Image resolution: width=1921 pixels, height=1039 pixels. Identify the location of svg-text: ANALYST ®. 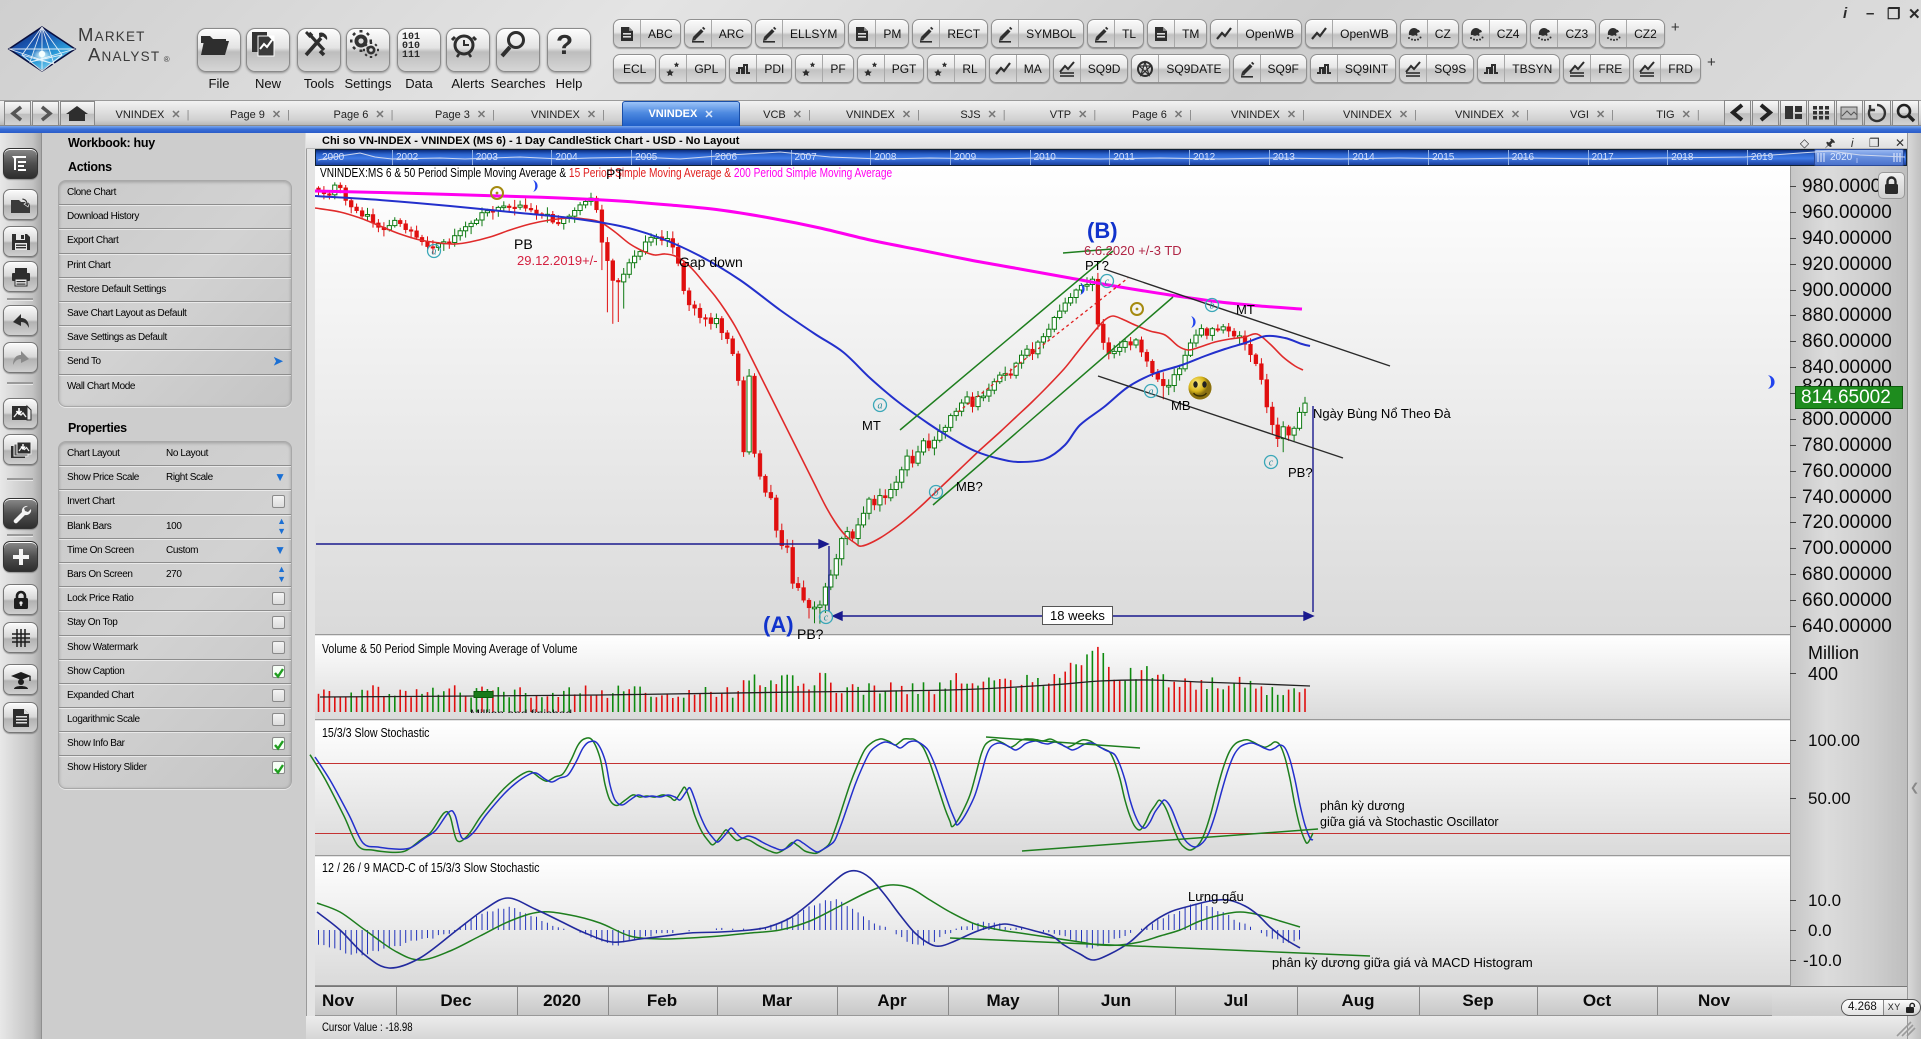
(129, 54).